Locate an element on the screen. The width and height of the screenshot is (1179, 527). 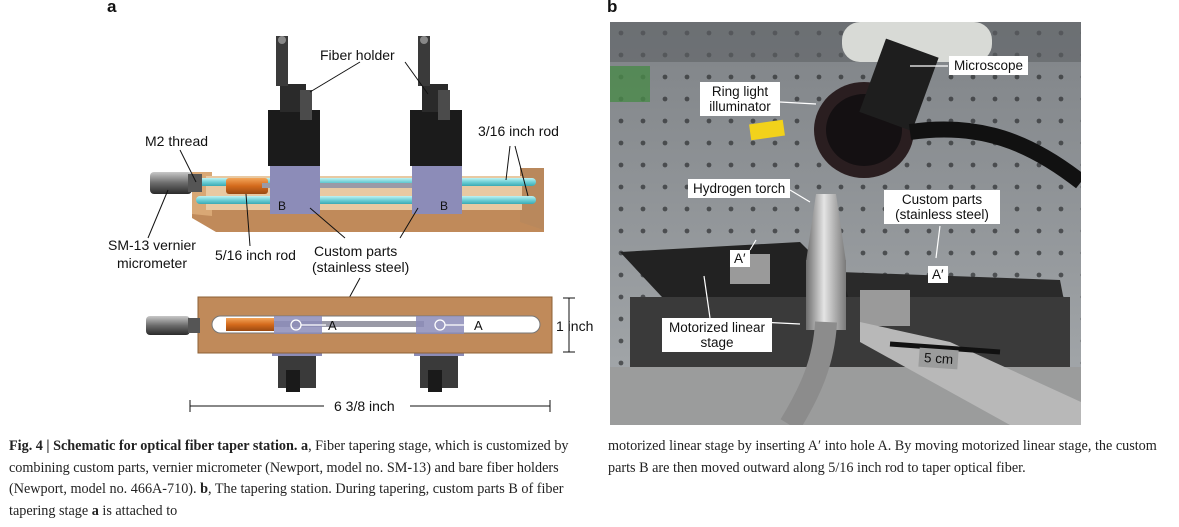
label-m2-thread: M2 thread is located at coordinates (176, 141).